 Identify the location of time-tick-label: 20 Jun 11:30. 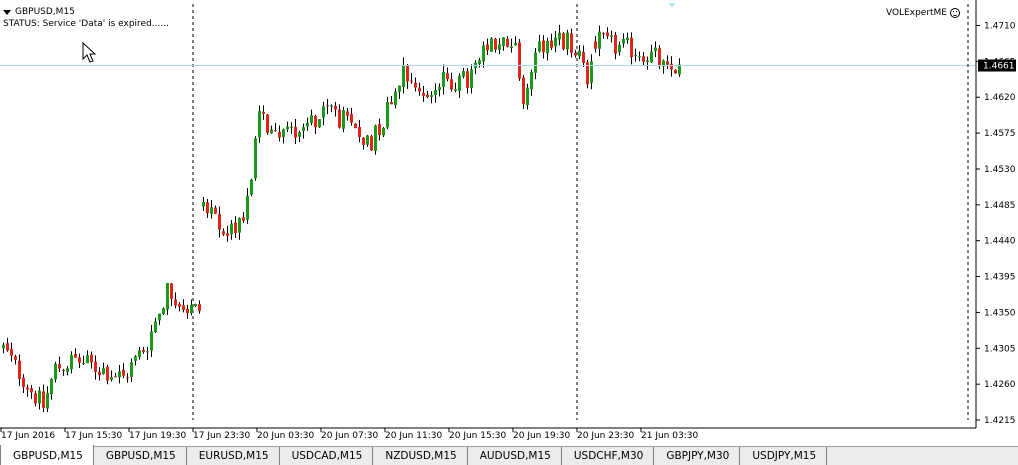
(413, 436).